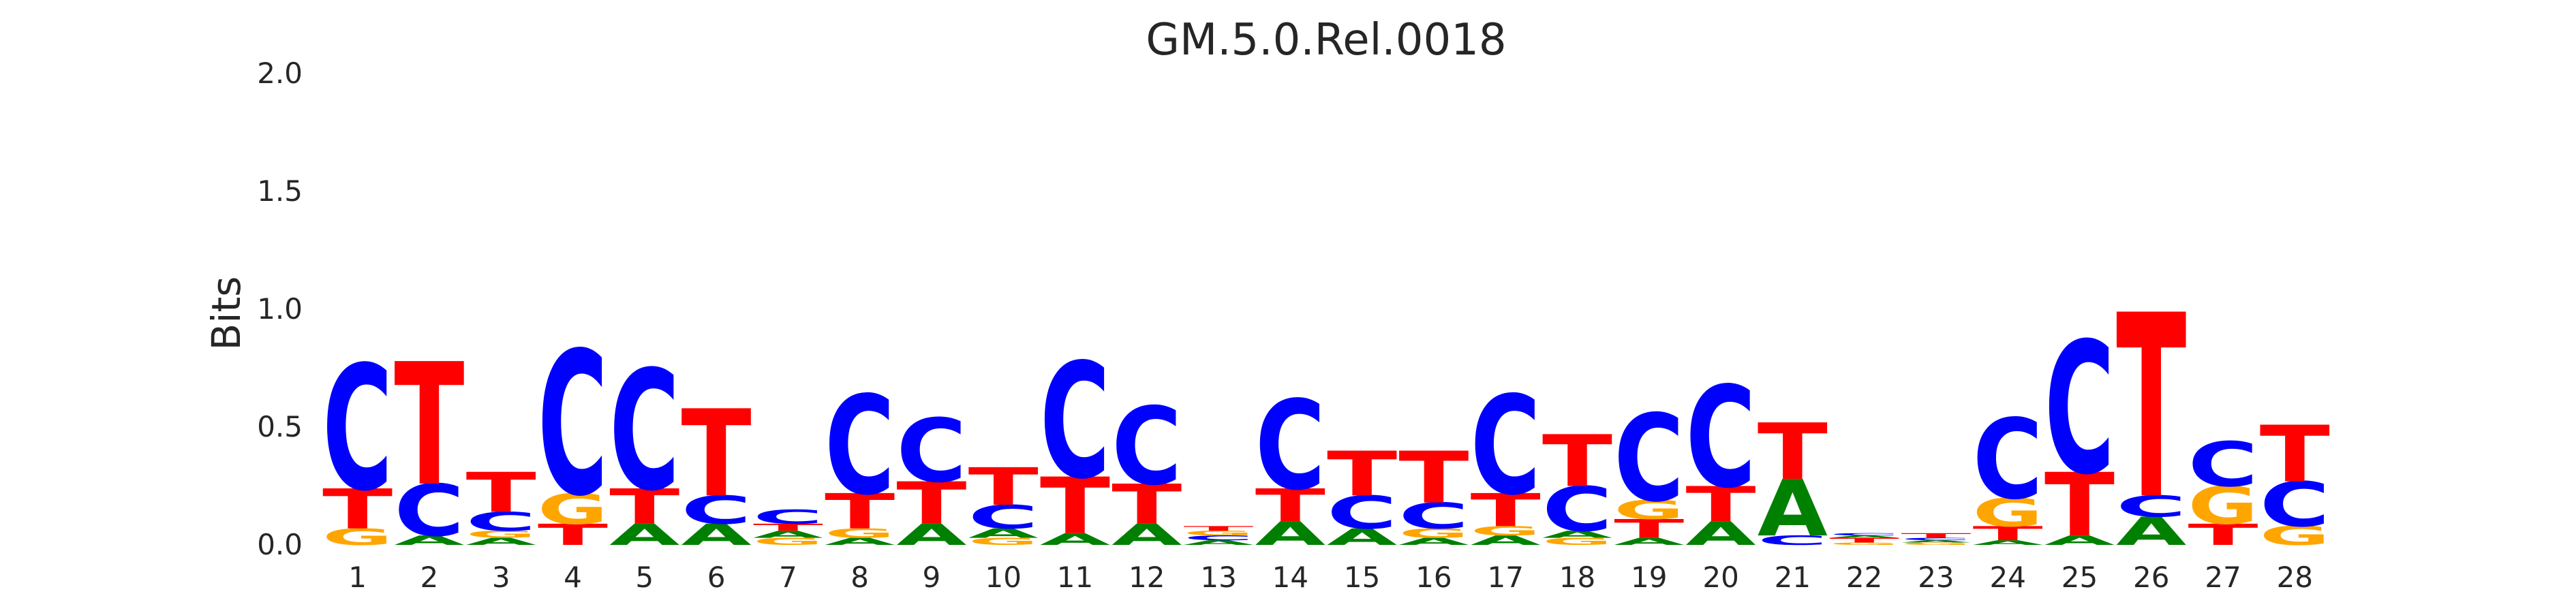 This screenshot has width=2576, height=613. What do you see at coordinates (280, 73) in the screenshot?
I see `y-tick-label: 2.0` at bounding box center [280, 73].